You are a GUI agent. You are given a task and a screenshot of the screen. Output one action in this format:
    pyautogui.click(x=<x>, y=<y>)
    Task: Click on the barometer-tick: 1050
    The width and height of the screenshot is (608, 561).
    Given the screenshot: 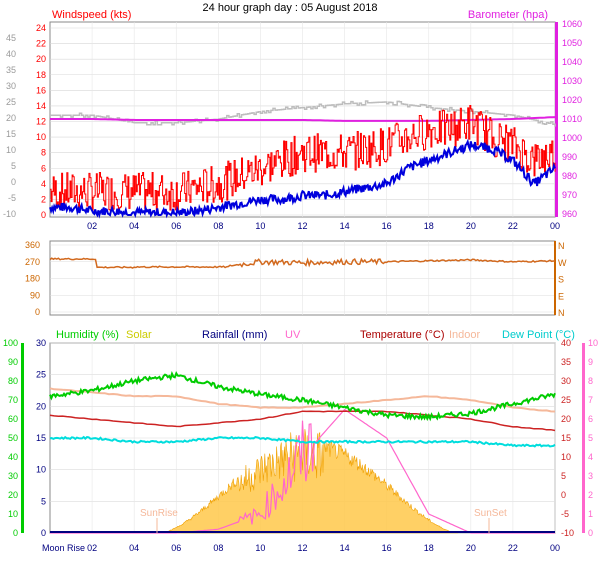 What is the action you would take?
    pyautogui.click(x=572, y=43)
    